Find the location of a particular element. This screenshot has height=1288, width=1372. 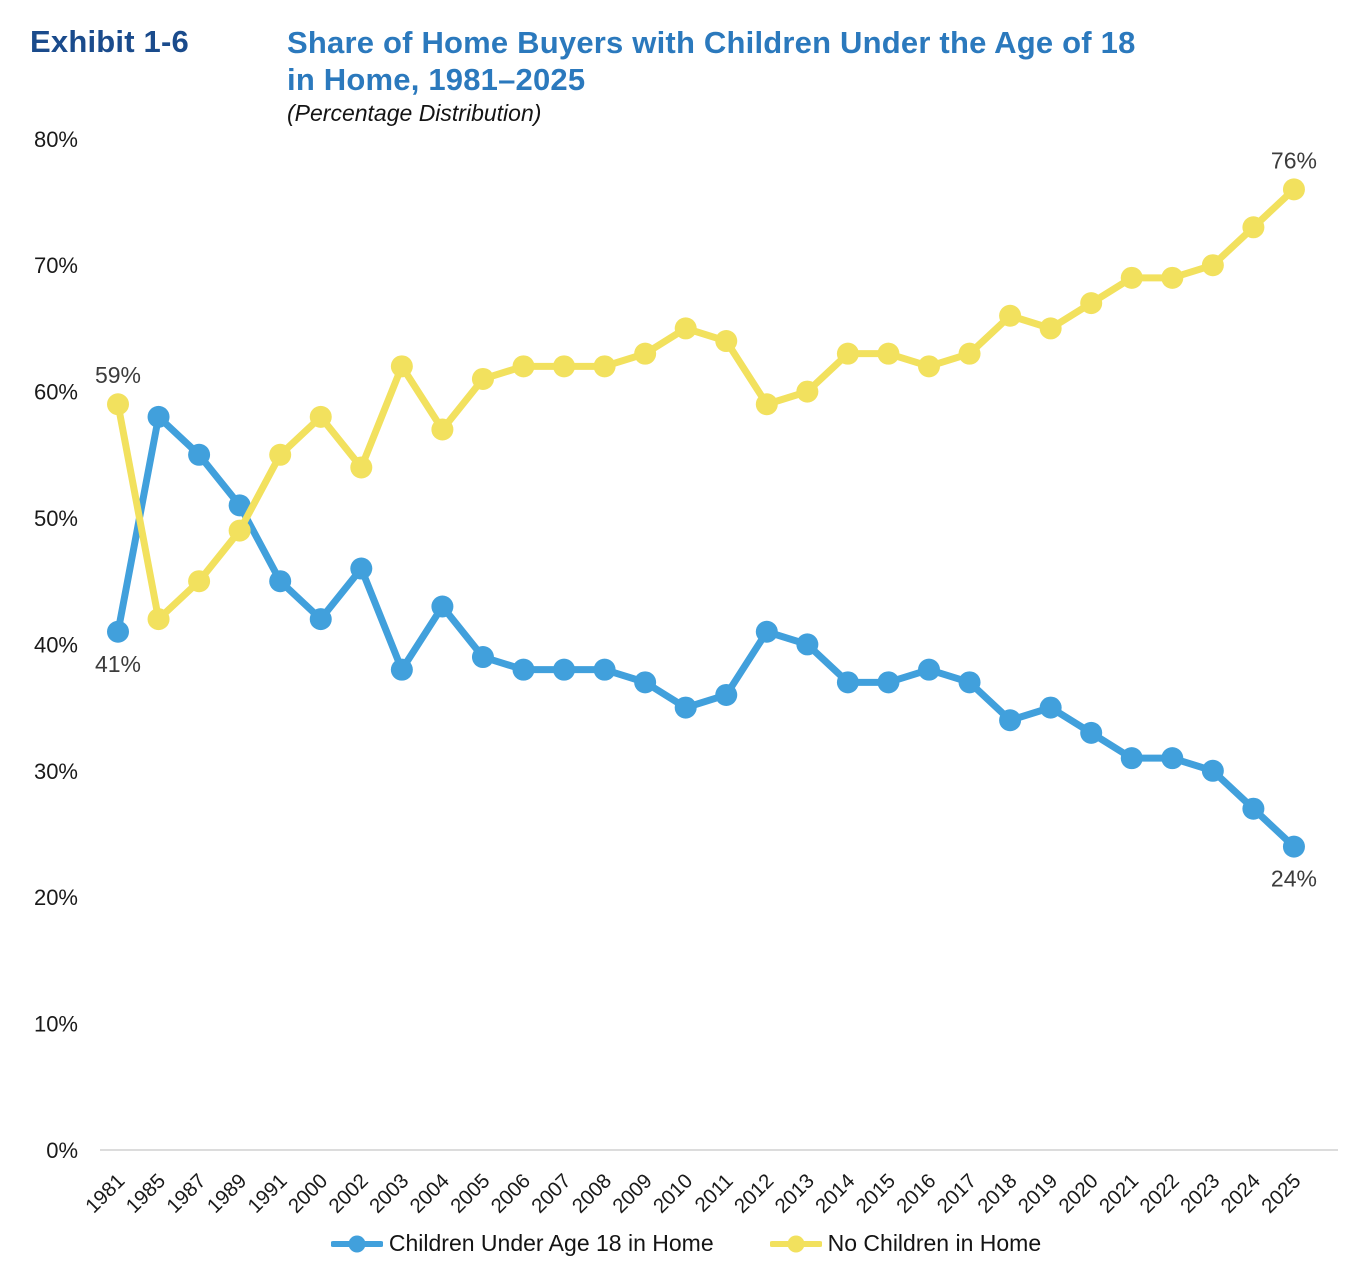

point-value-label: 24% is located at coordinates (1294, 879).